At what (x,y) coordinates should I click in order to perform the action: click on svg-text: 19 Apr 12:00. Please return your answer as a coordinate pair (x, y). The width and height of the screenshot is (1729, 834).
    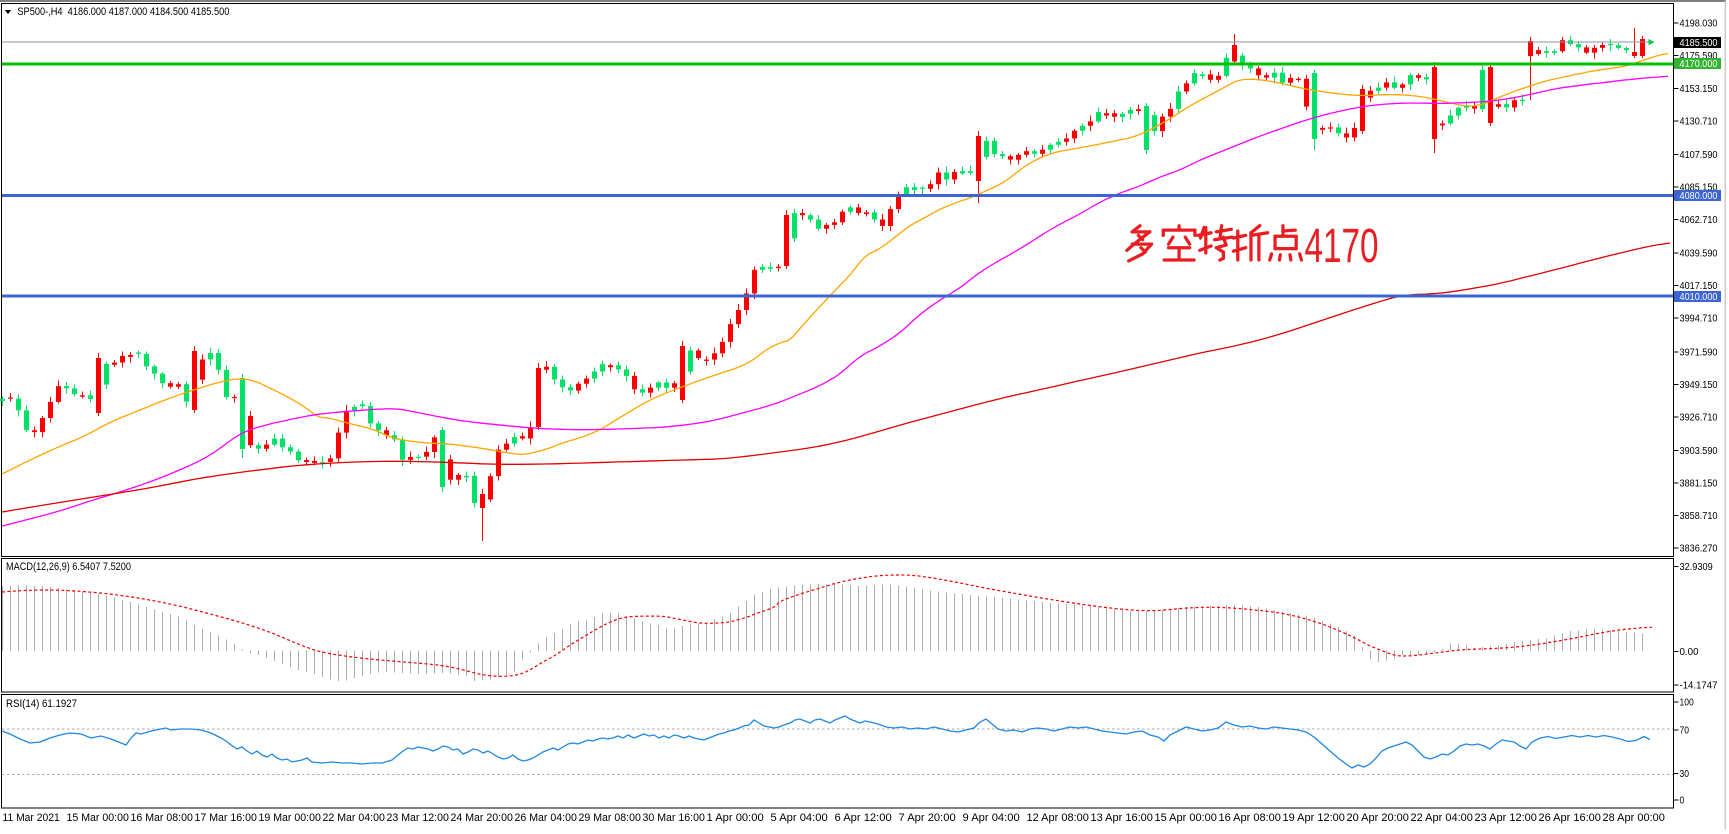
    Looking at the image, I should click on (1314, 818).